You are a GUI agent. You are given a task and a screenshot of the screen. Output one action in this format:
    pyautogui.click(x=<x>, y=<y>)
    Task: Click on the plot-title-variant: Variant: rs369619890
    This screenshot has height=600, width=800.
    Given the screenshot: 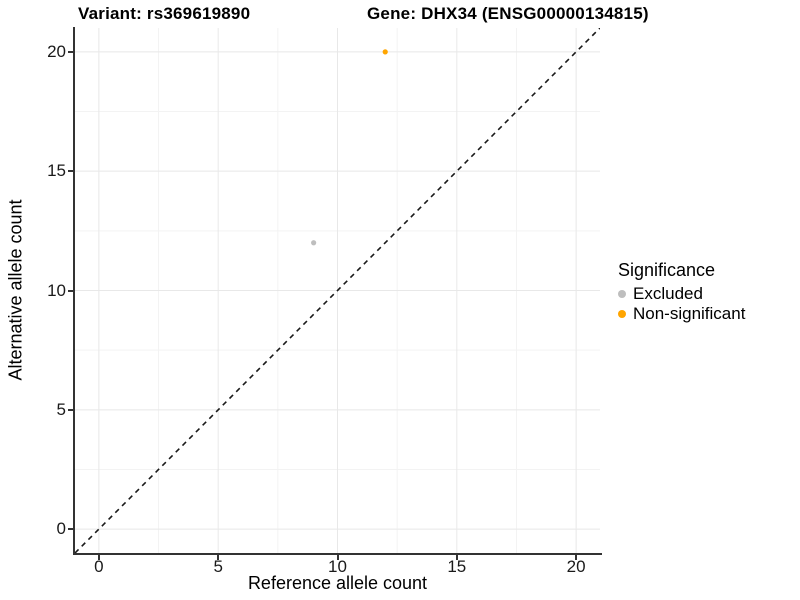 What is the action you would take?
    pyautogui.click(x=164, y=13)
    